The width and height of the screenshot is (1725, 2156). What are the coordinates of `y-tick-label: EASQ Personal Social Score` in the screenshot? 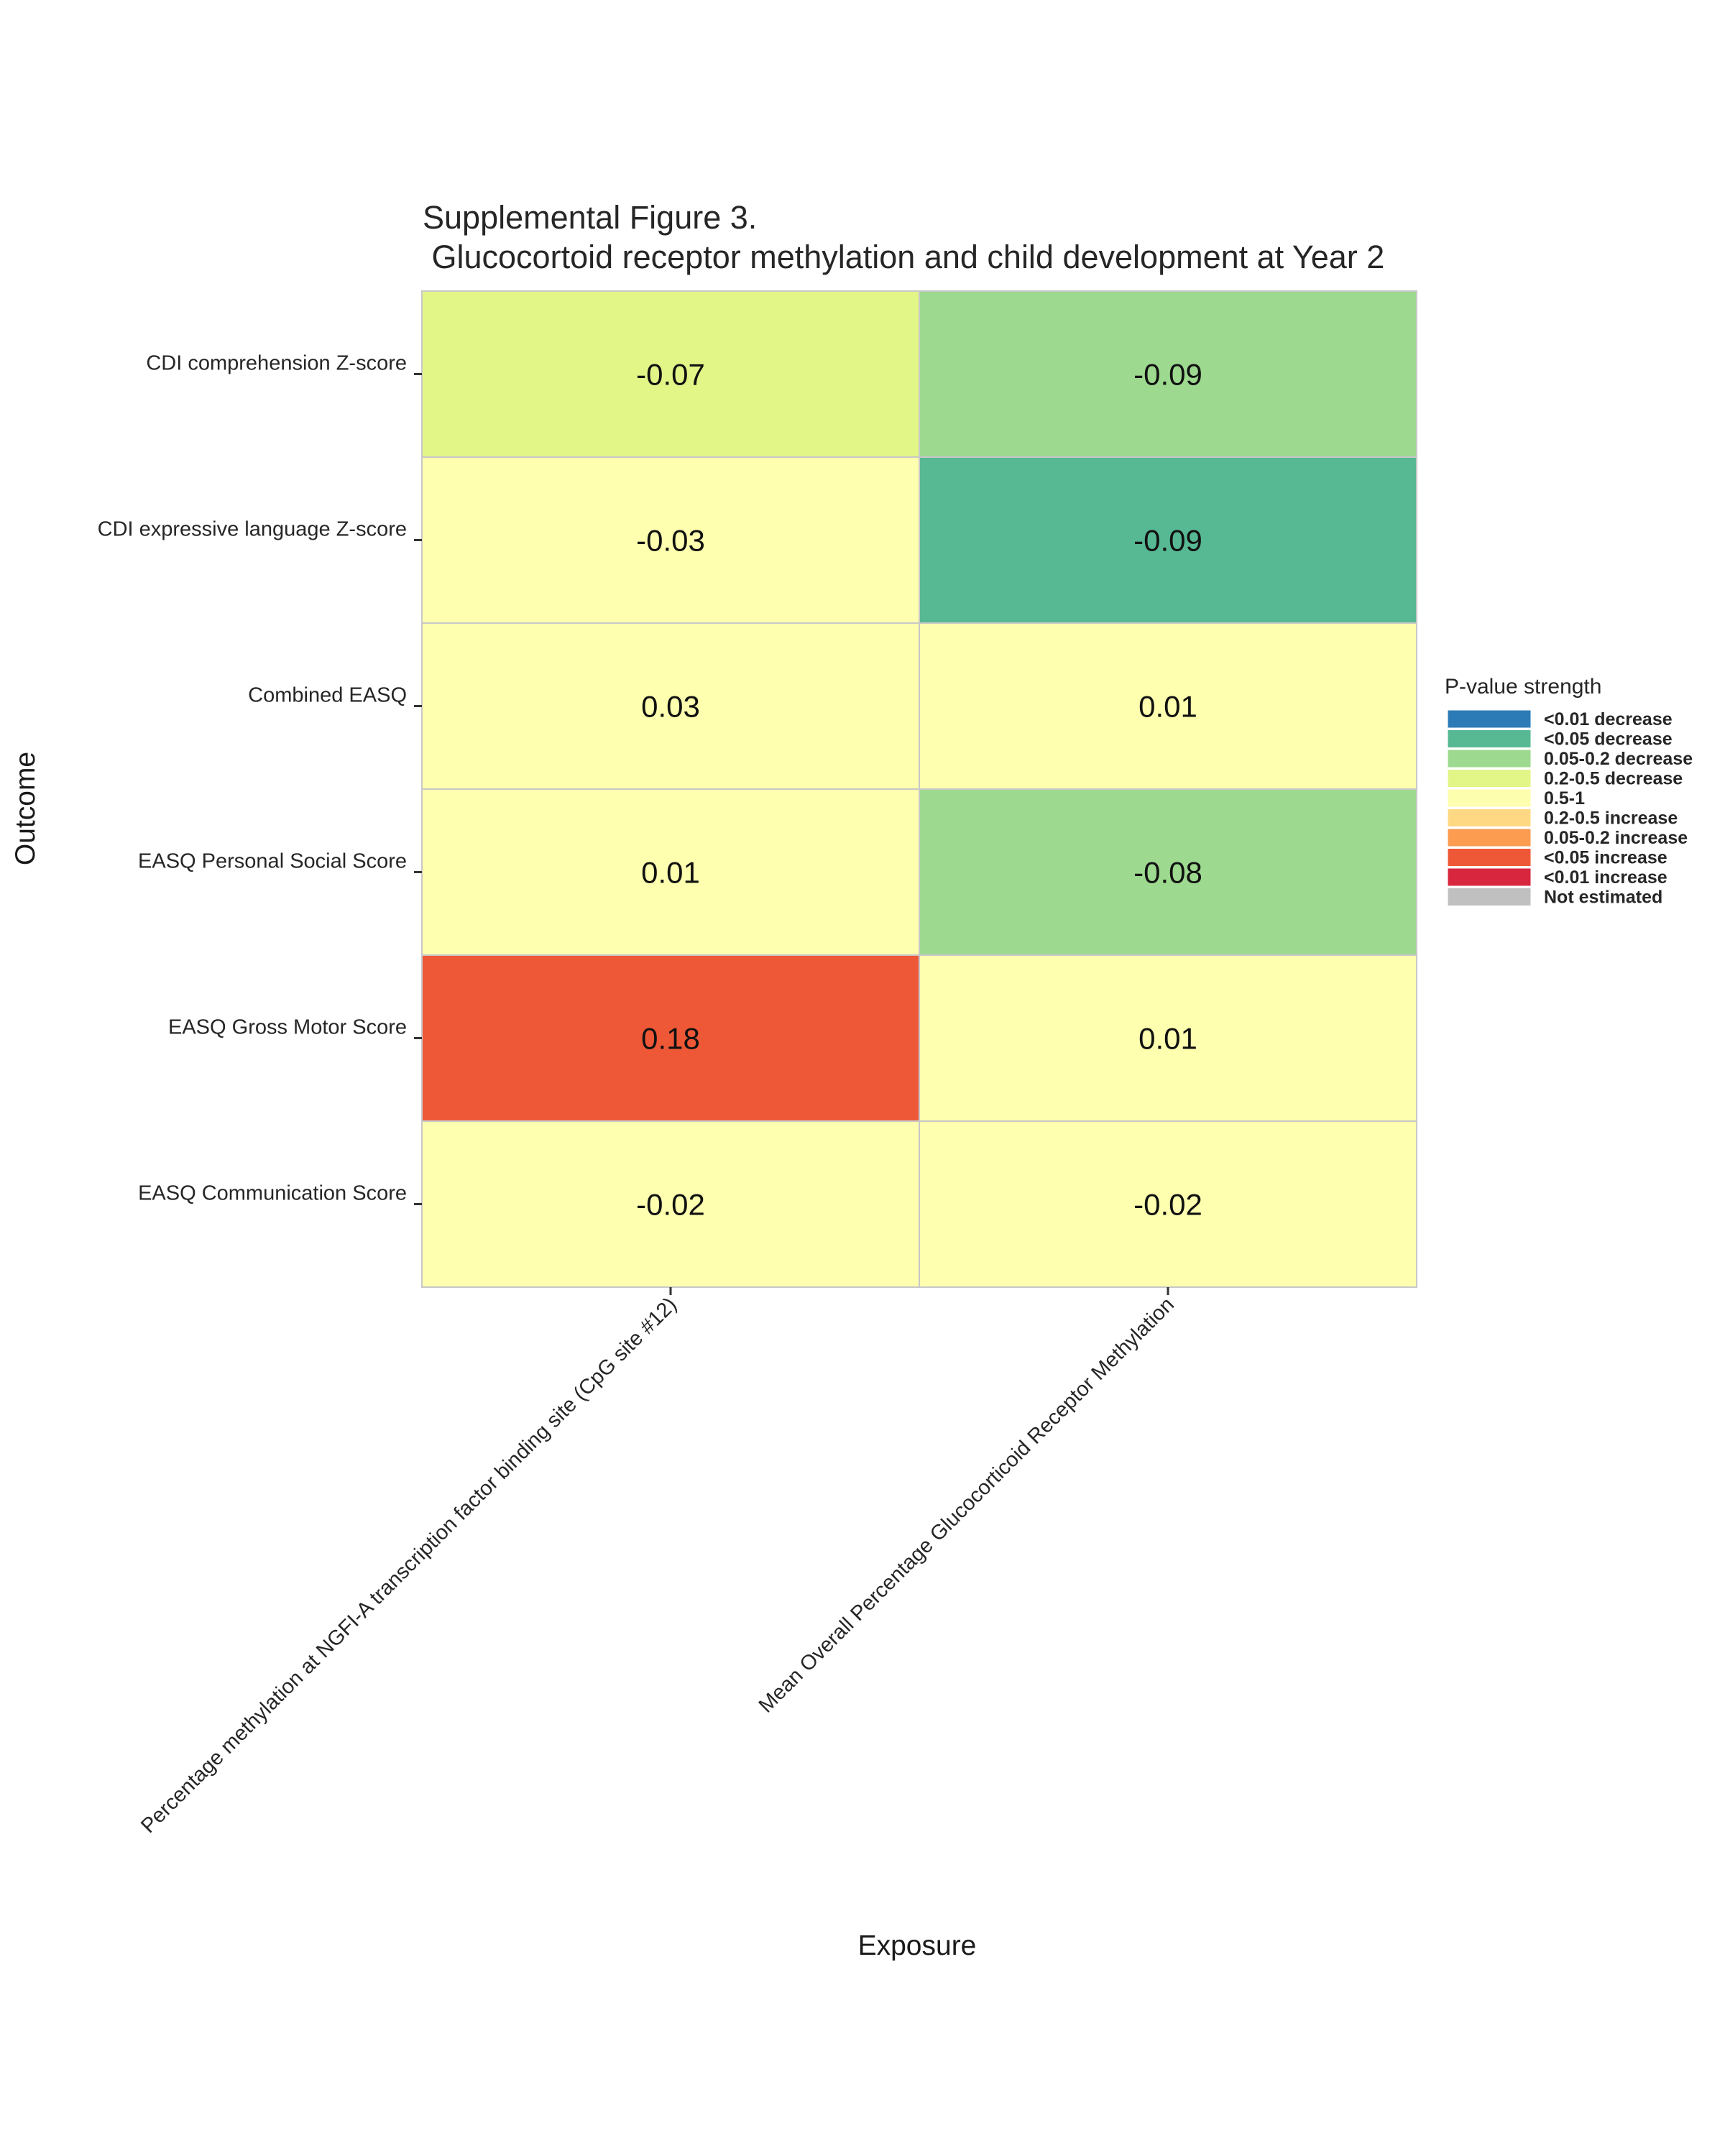 It's located at (272, 861).